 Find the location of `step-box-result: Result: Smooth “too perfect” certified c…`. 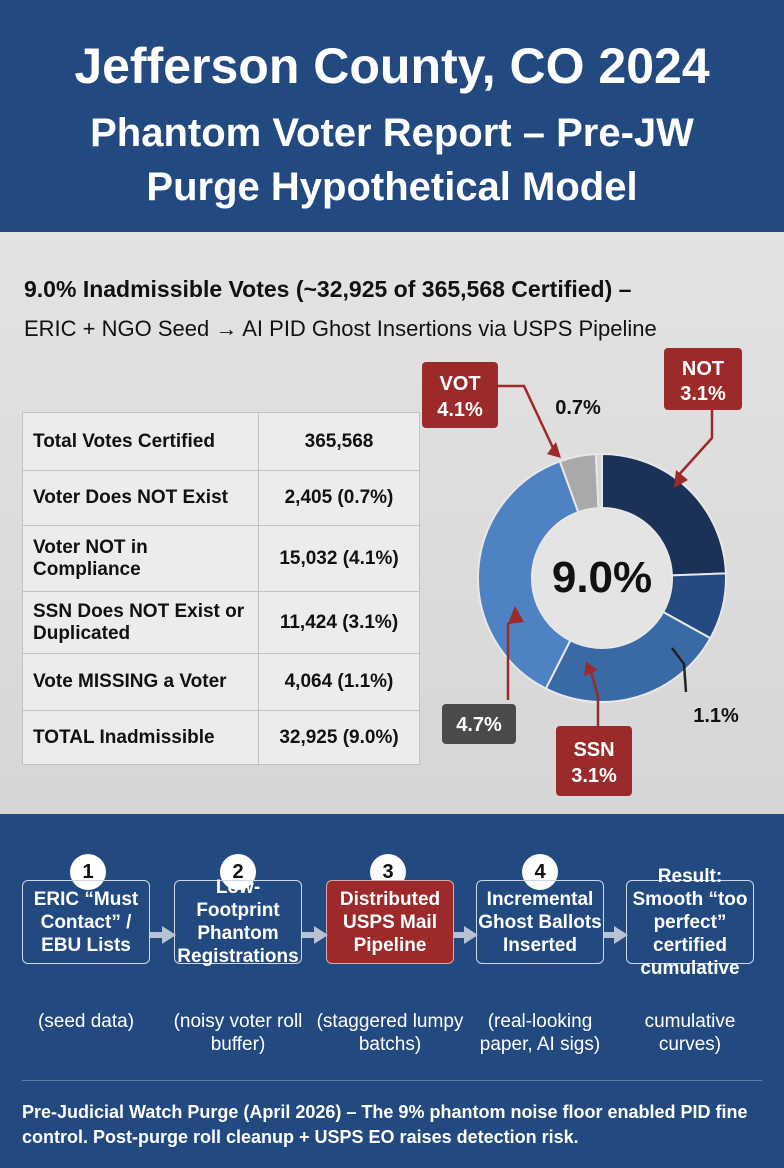

step-box-result: Result: Smooth “too perfect” certified c… is located at coordinates (690, 922).